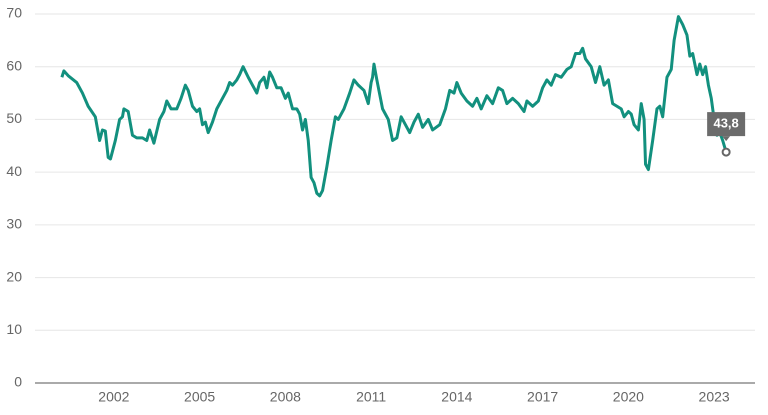 The image size is (768, 415). Describe the element at coordinates (14, 224) in the screenshot. I see `y-tick-label: 30` at that location.